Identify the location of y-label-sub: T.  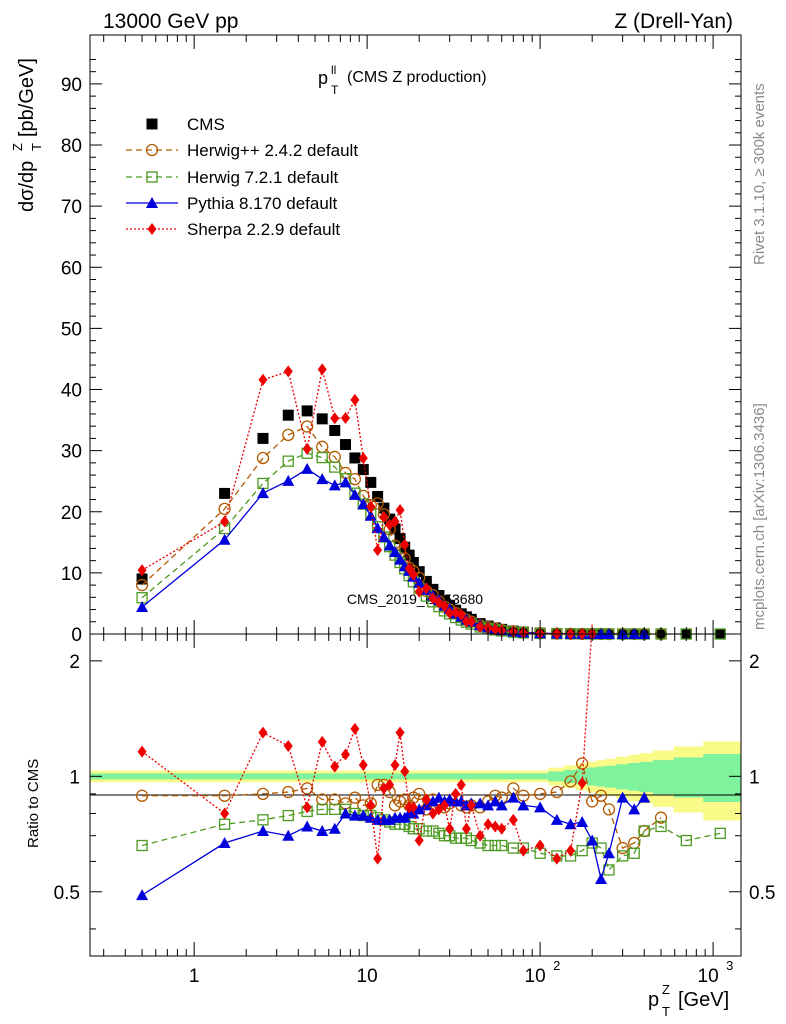
(36, 147).